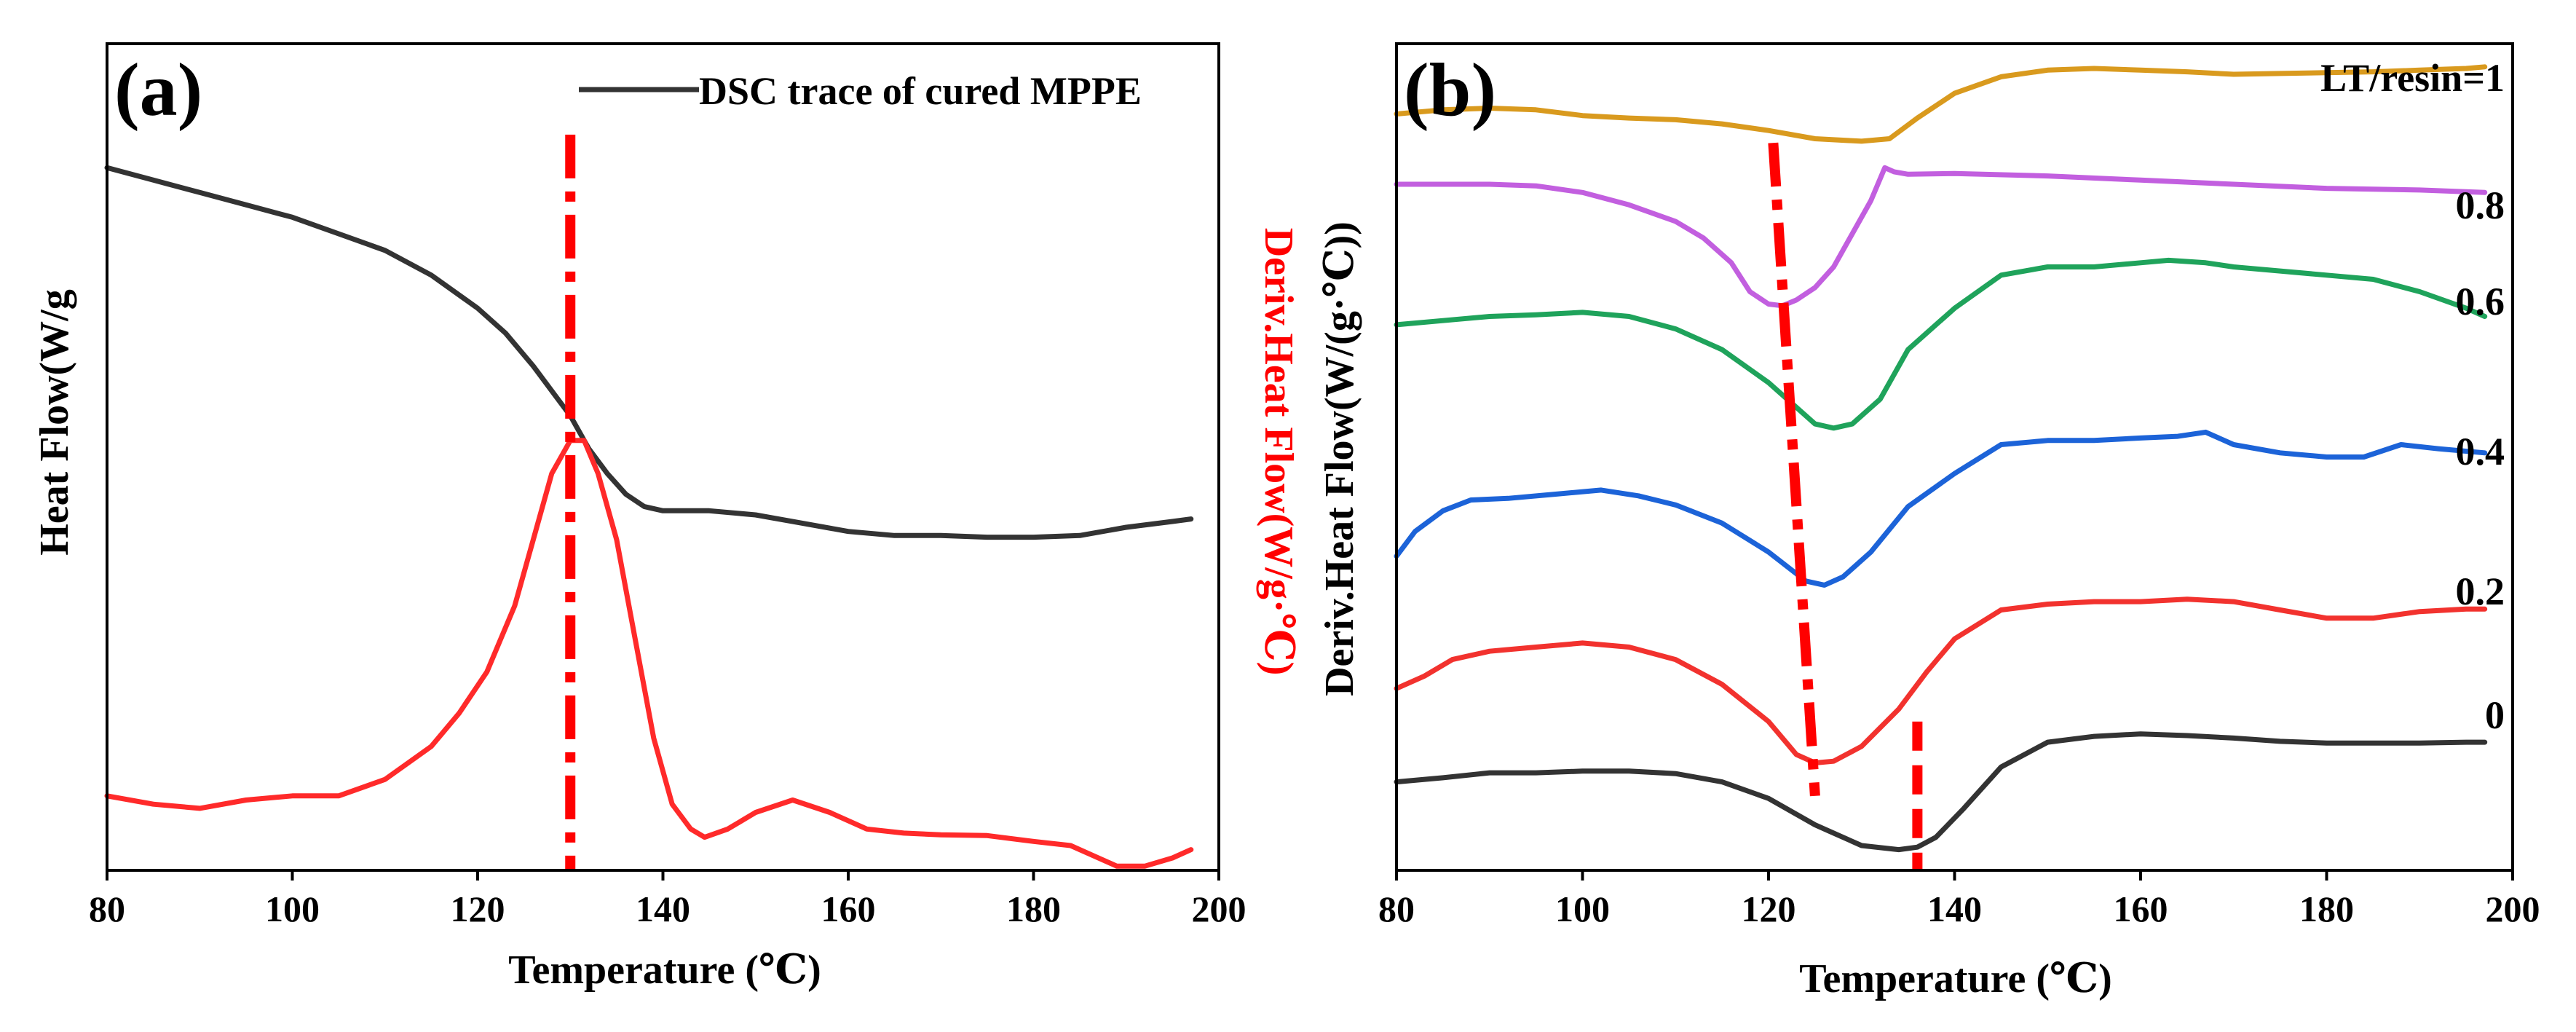  Describe the element at coordinates (1769, 909) in the screenshot. I see `panel-b-x-tick-label: 120` at that location.